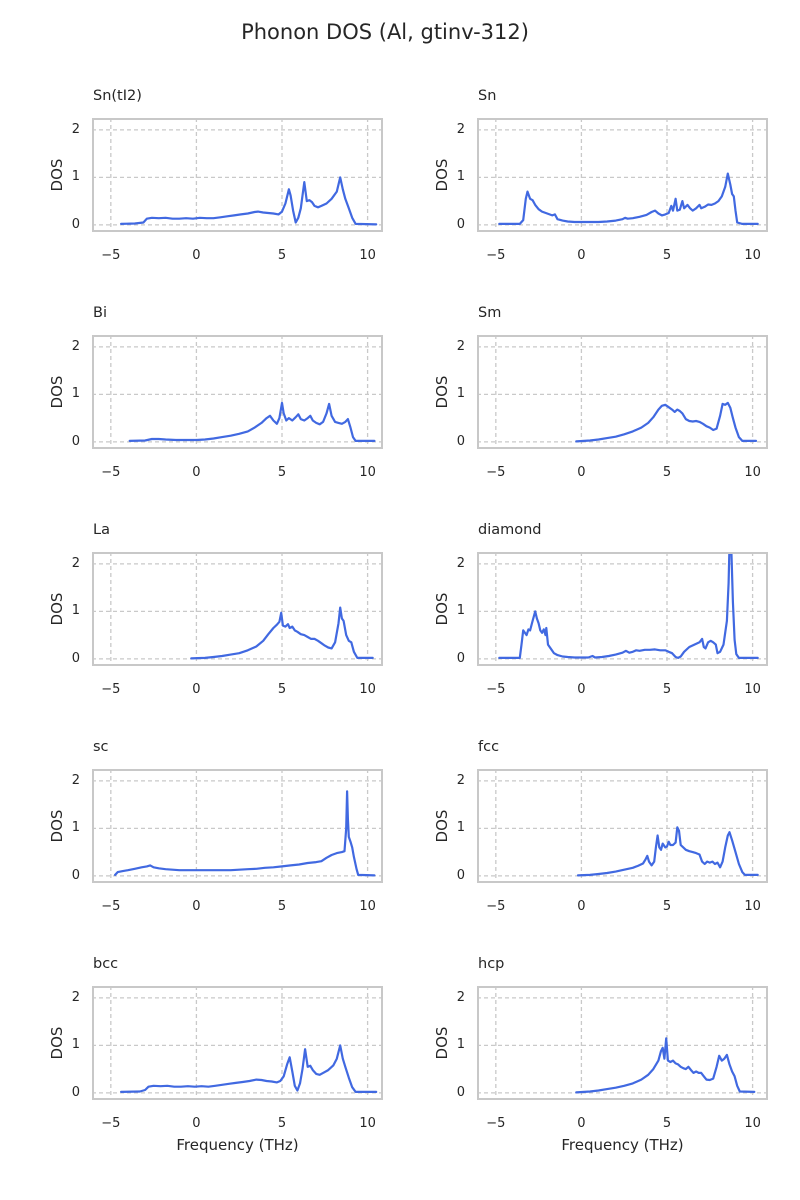 This screenshot has height=1200, width=800. Describe the element at coordinates (101, 530) in the screenshot. I see `subplot-title-la: La` at that location.